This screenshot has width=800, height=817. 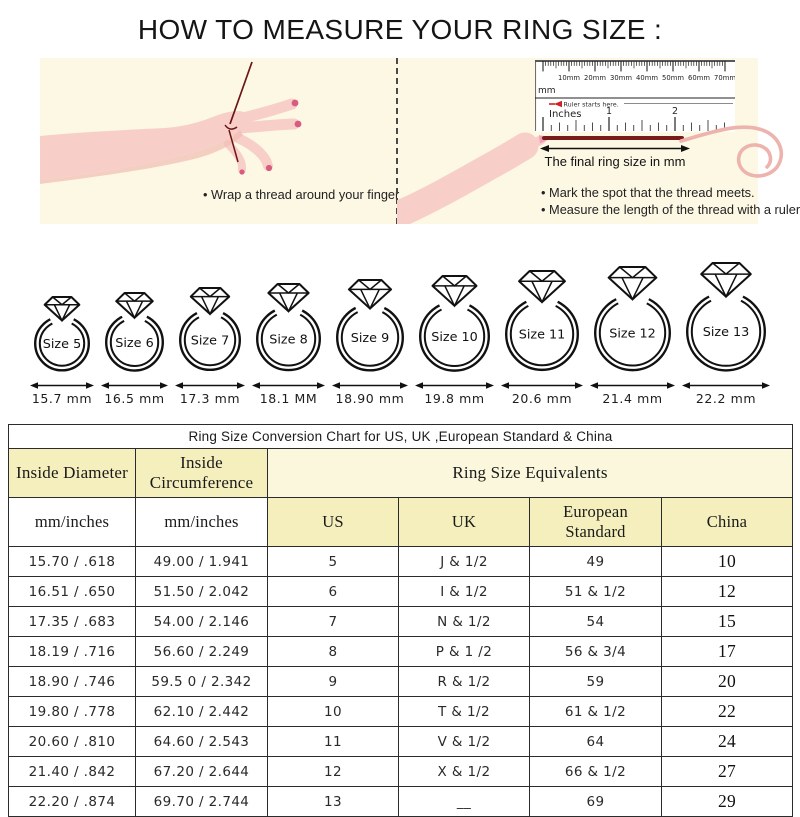 I want to click on cell-us: 9, so click(x=333, y=681).